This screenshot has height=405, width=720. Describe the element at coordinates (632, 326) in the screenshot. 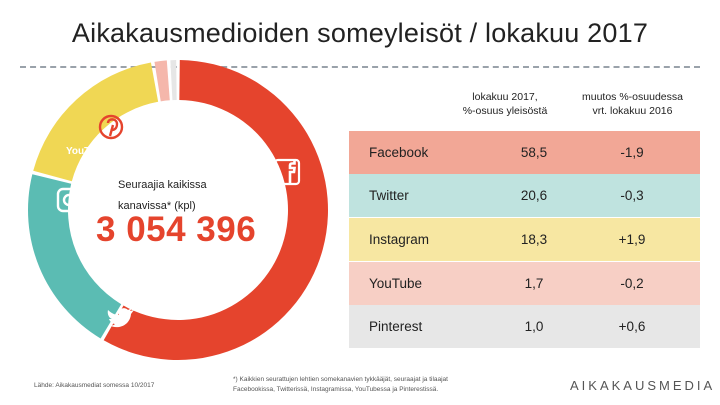

I see `change-value: +0,6` at that location.